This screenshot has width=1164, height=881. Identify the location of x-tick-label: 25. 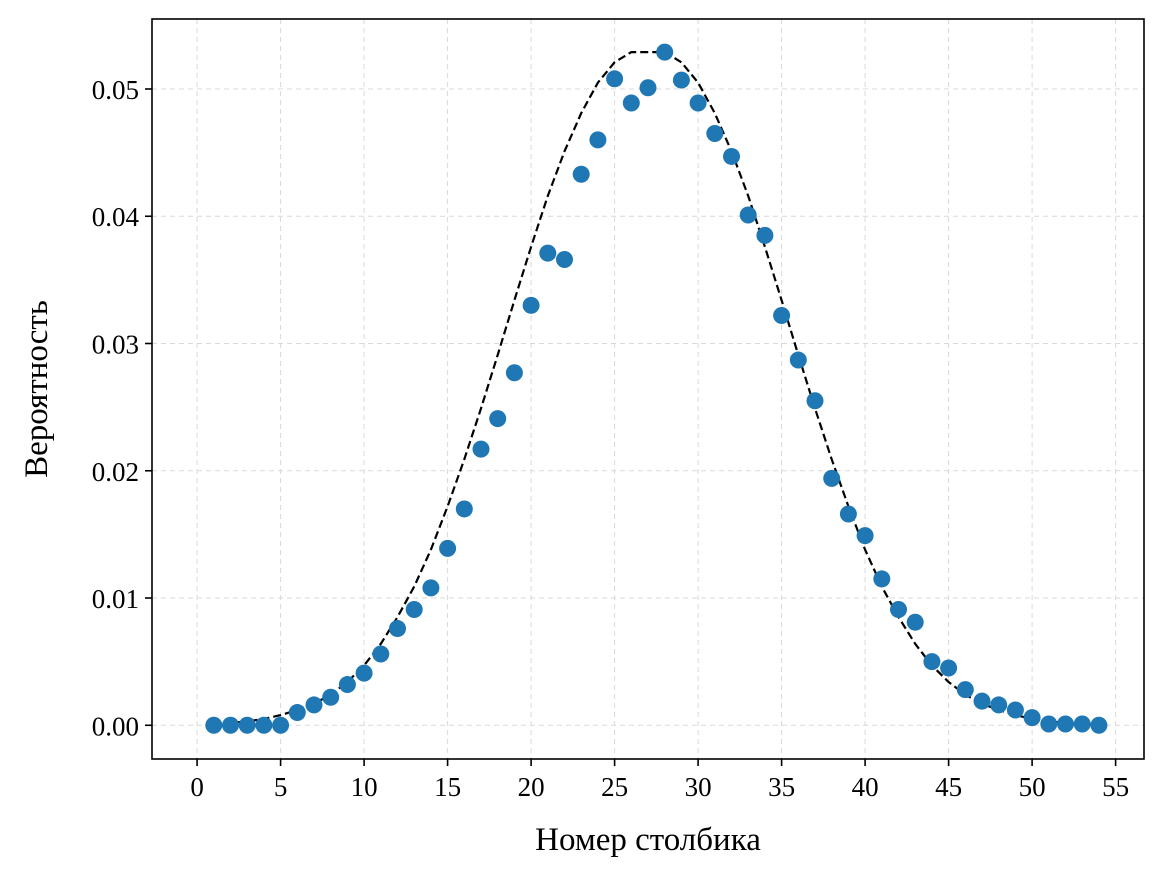
(614, 787).